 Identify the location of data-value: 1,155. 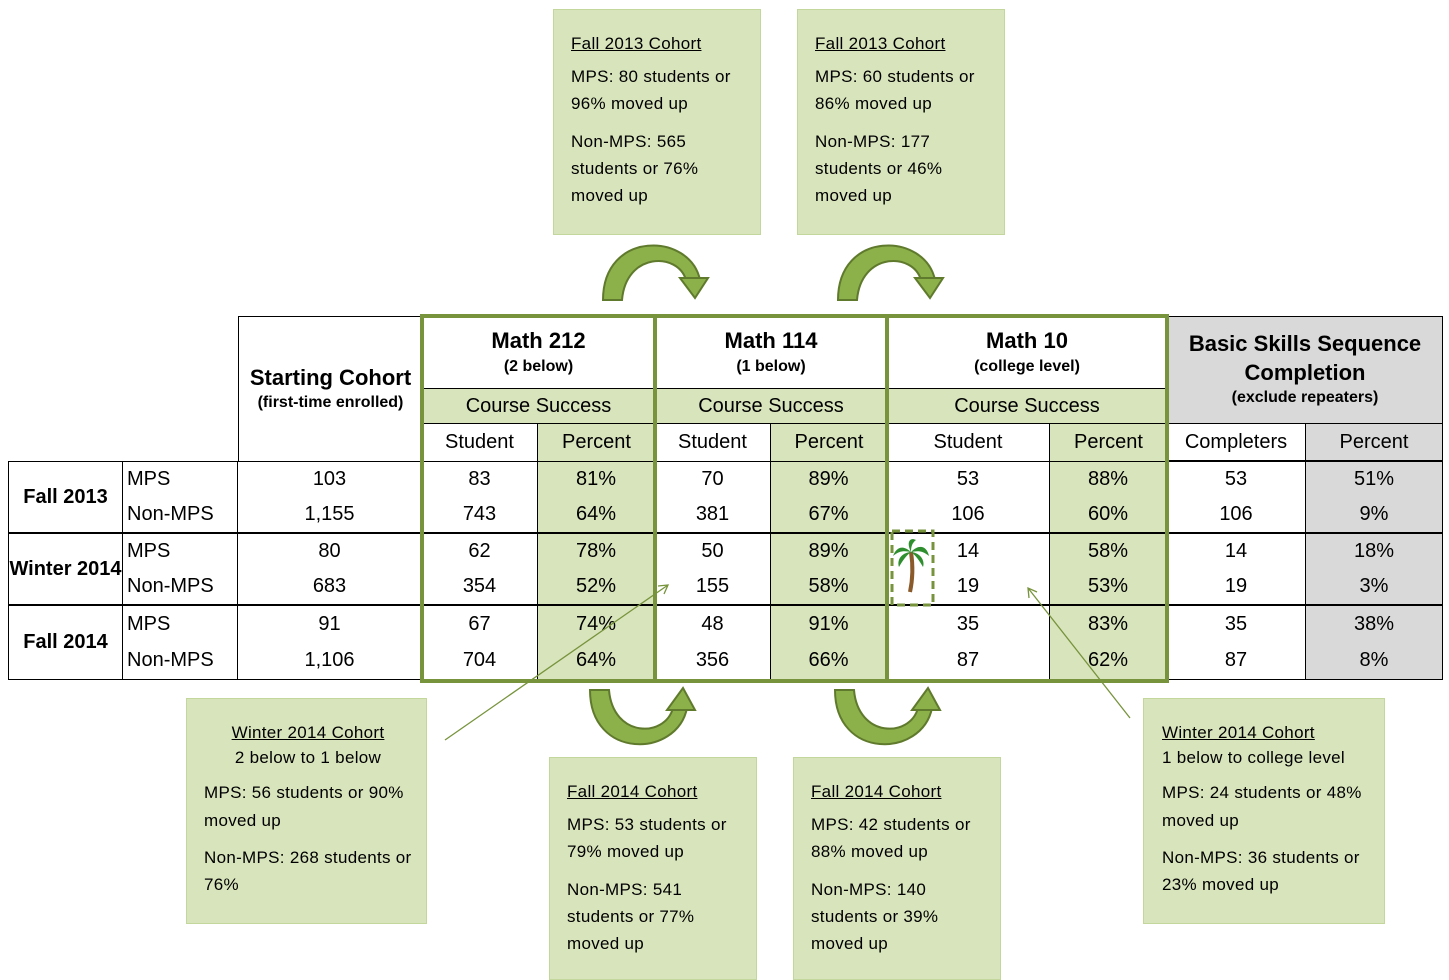
(329, 514).